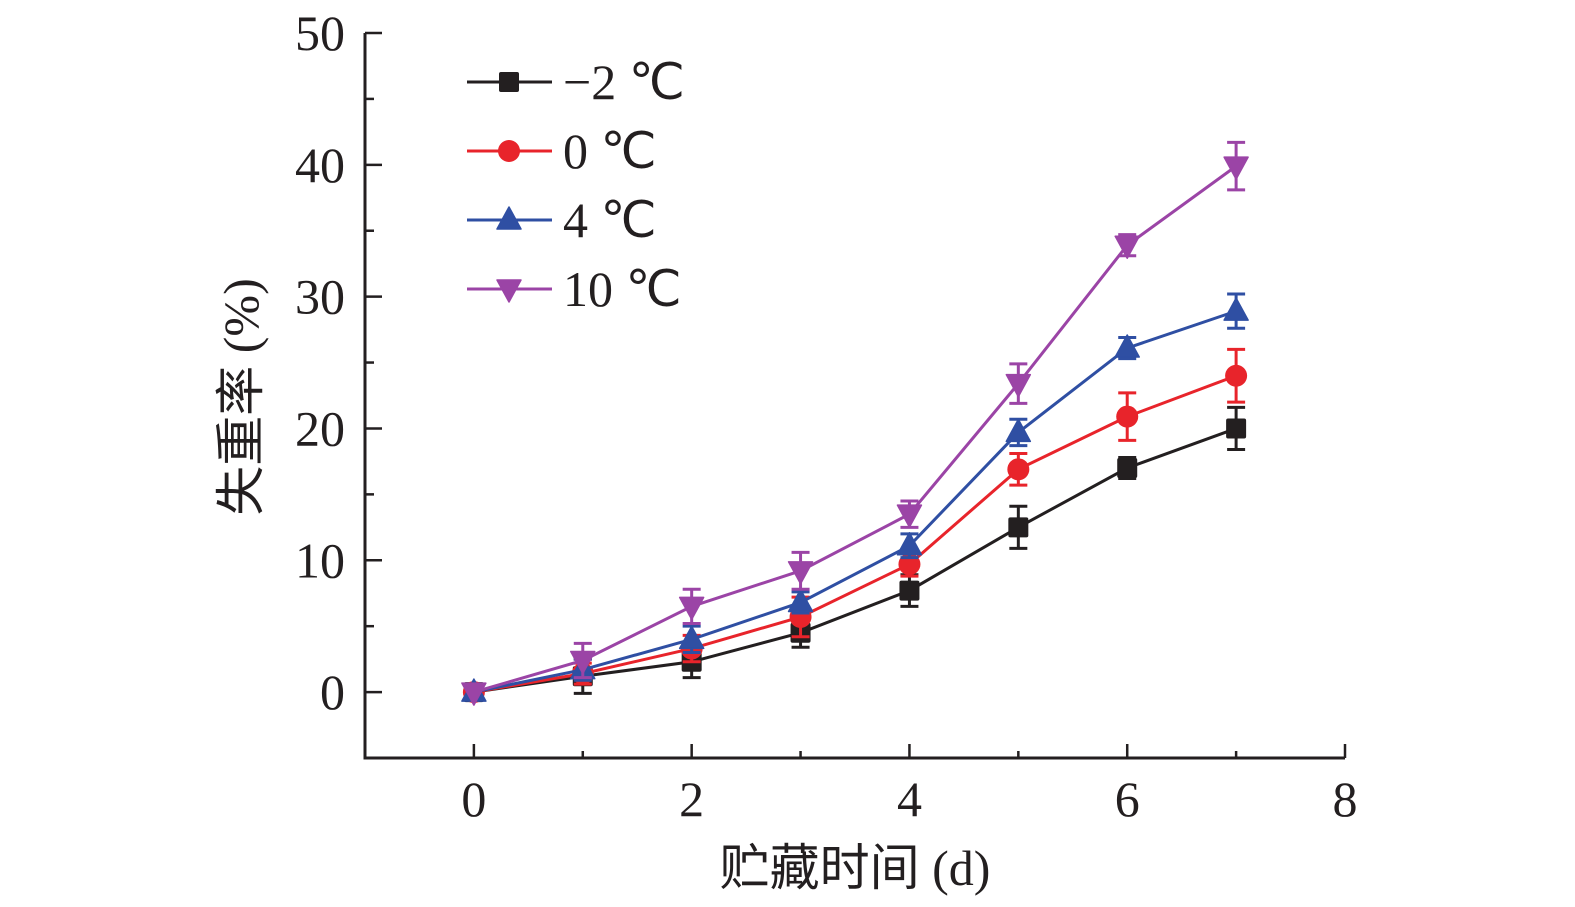  I want to click on legend-item-2: 4 ℃, so click(562, 220).